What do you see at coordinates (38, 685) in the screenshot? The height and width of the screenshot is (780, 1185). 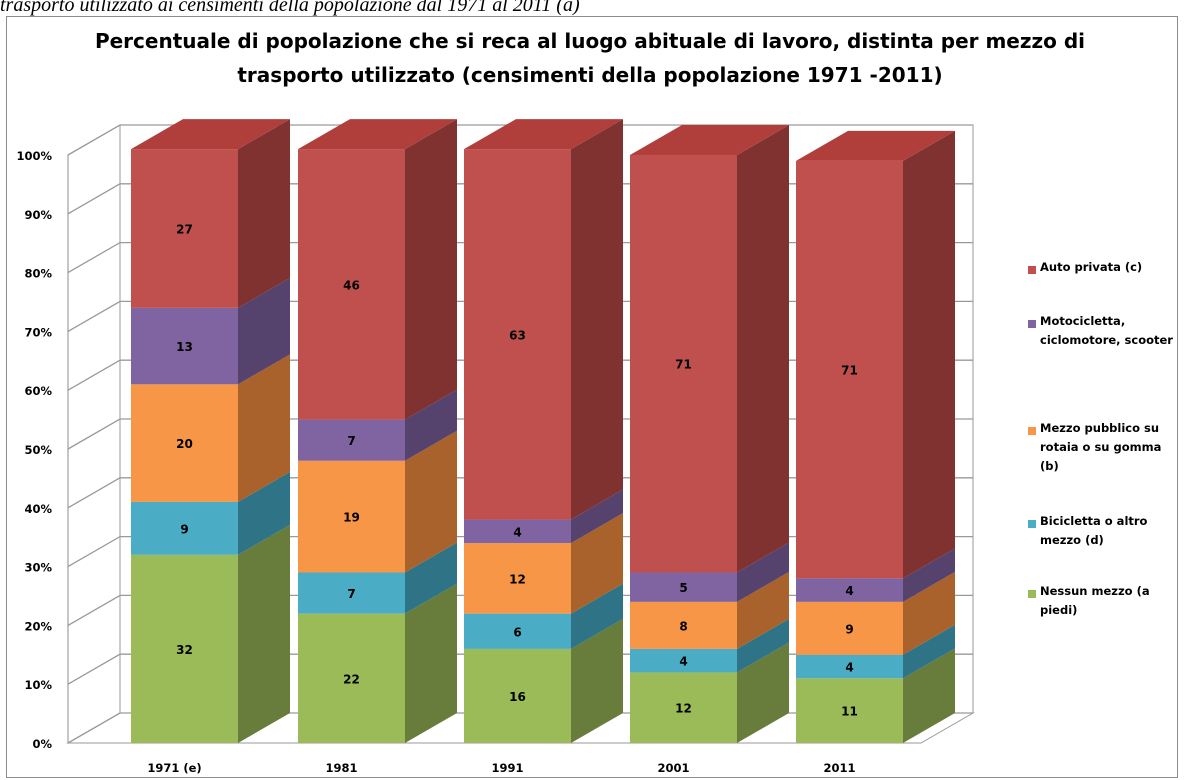 I see `y-tick-label: 10%` at bounding box center [38, 685].